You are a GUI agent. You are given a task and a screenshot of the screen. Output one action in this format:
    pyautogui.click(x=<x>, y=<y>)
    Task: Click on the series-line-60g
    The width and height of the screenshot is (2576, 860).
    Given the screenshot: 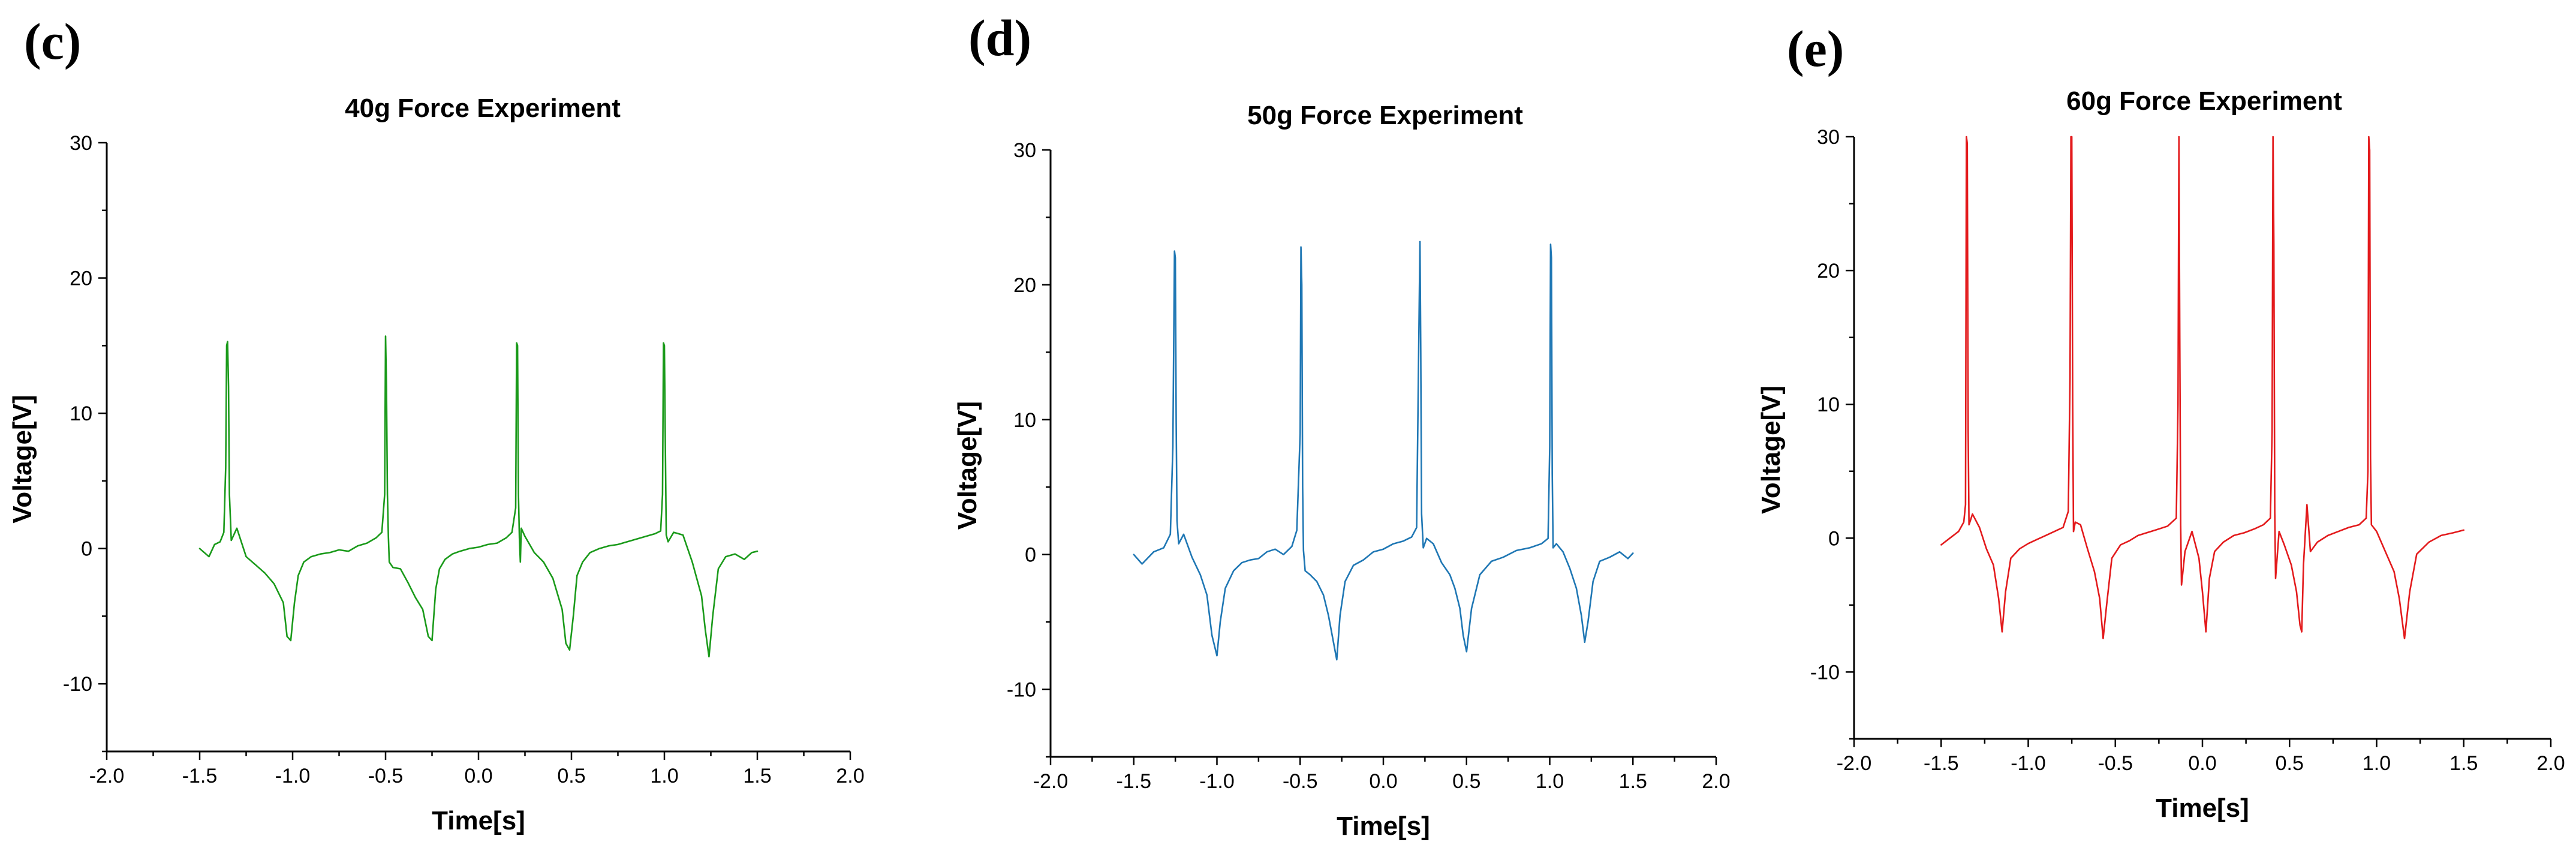 What is the action you would take?
    pyautogui.click(x=2202, y=387)
    